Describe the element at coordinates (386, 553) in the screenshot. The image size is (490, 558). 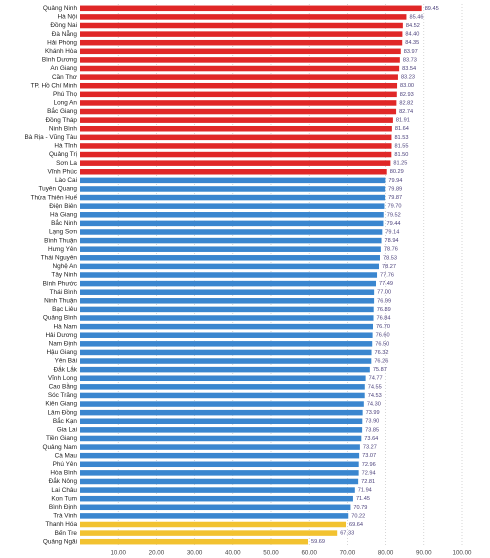
I see `x-tick-label: 80.00` at that location.